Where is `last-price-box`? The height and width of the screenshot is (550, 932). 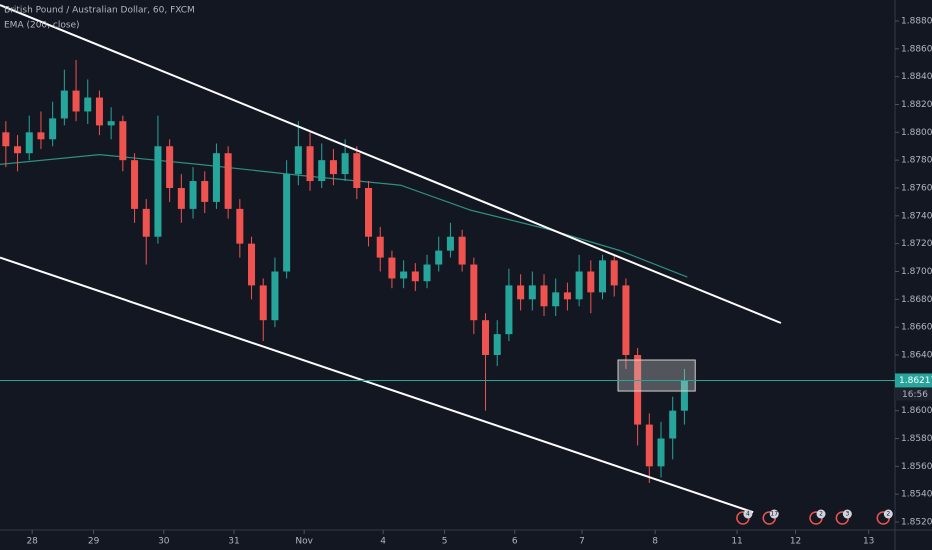 last-price-box is located at coordinates (913, 380).